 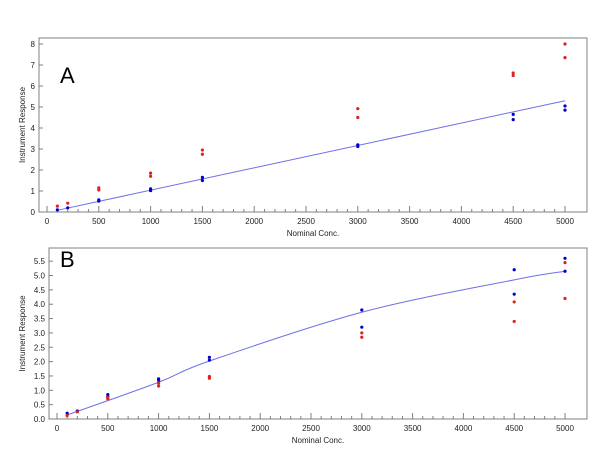 What do you see at coordinates (33, 212) in the screenshot?
I see `y-tick-label: 0` at bounding box center [33, 212].